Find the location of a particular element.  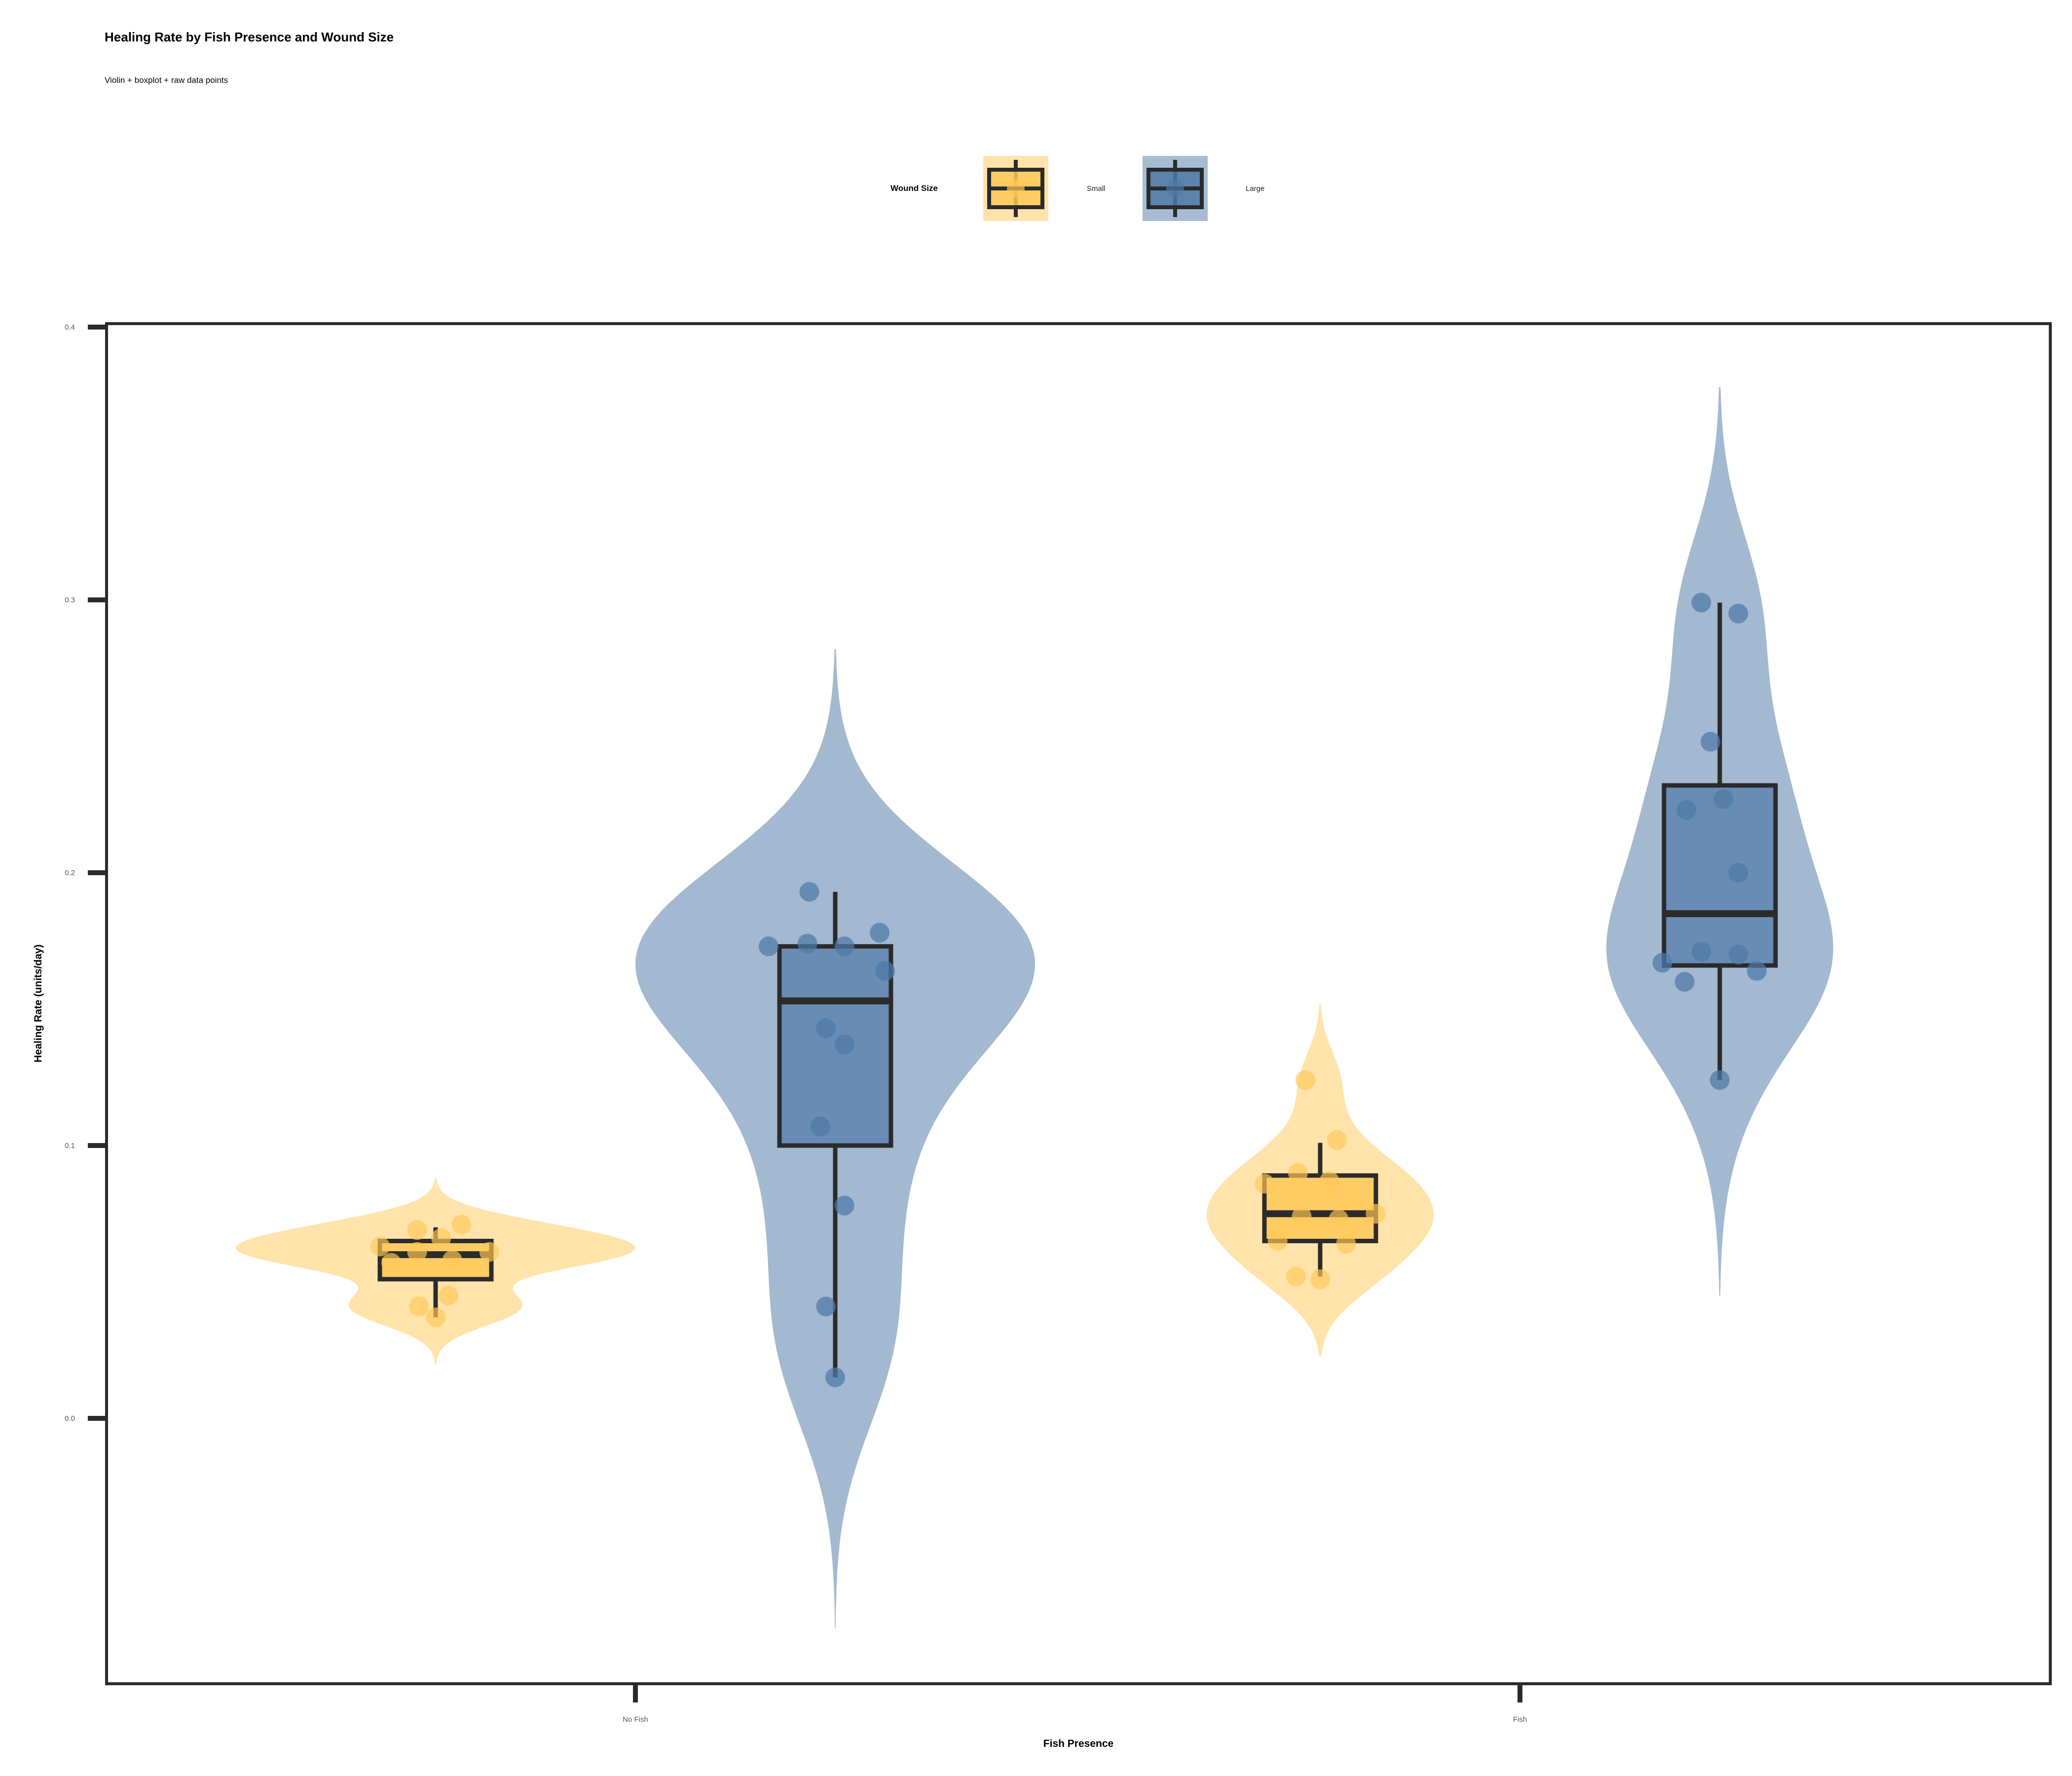

x-axis: No Fish Fish is located at coordinates (1075, 1704).